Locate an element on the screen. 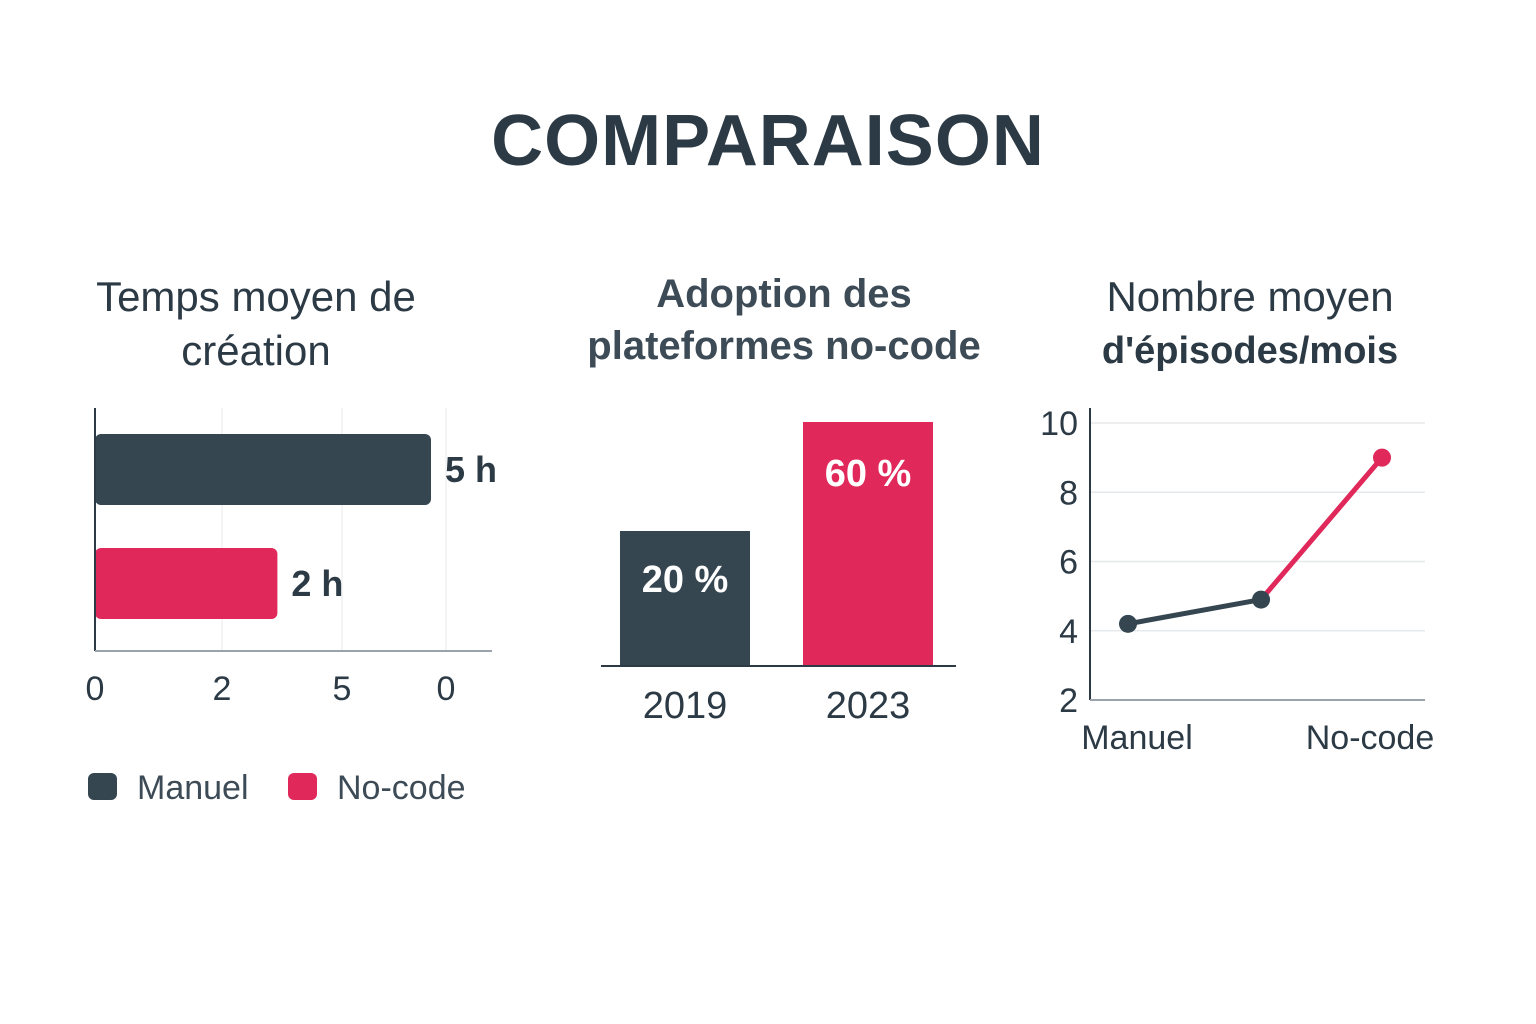 The height and width of the screenshot is (1024, 1536). bar-no-code is located at coordinates (186, 583).